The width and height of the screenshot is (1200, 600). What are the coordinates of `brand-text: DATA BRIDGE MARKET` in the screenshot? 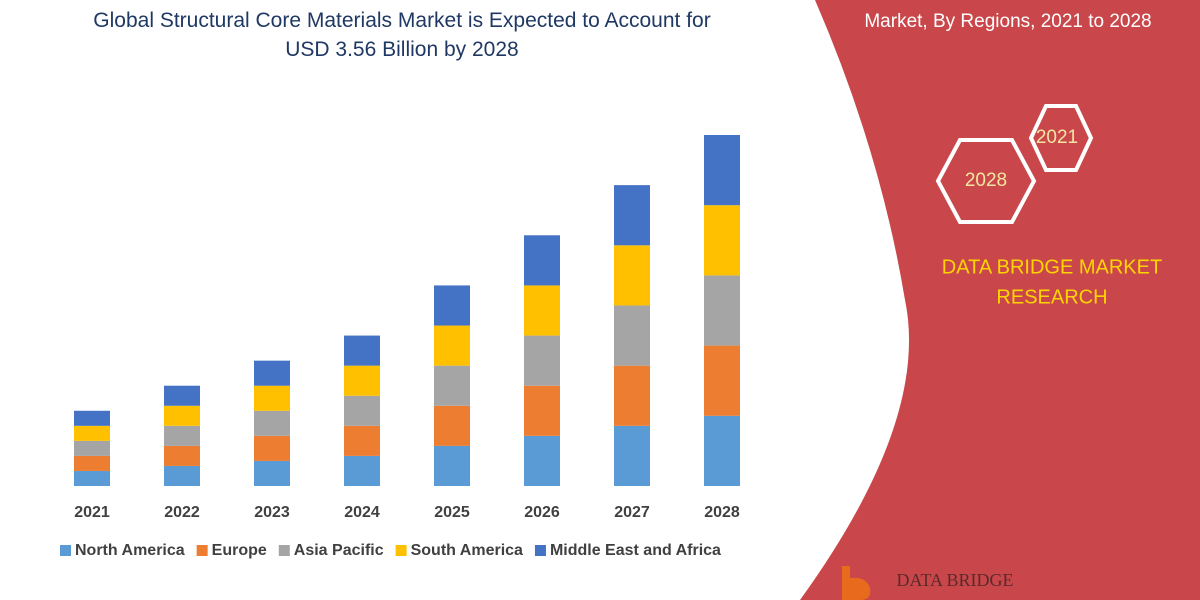 It's located at (1052, 267).